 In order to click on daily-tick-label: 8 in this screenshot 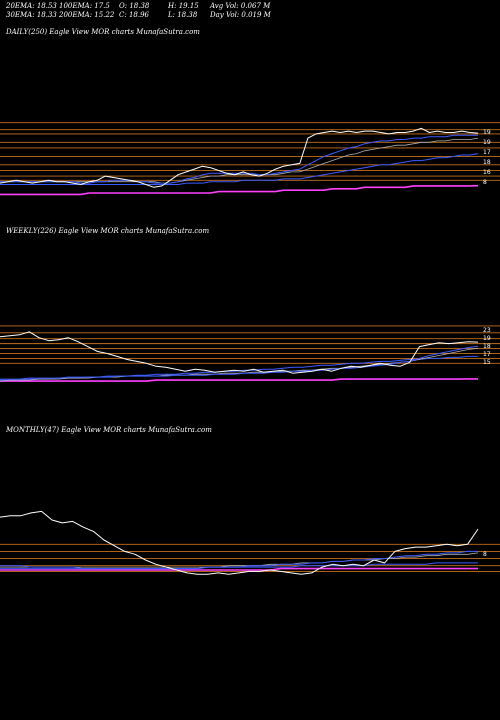, I will do `click(485, 182)`.